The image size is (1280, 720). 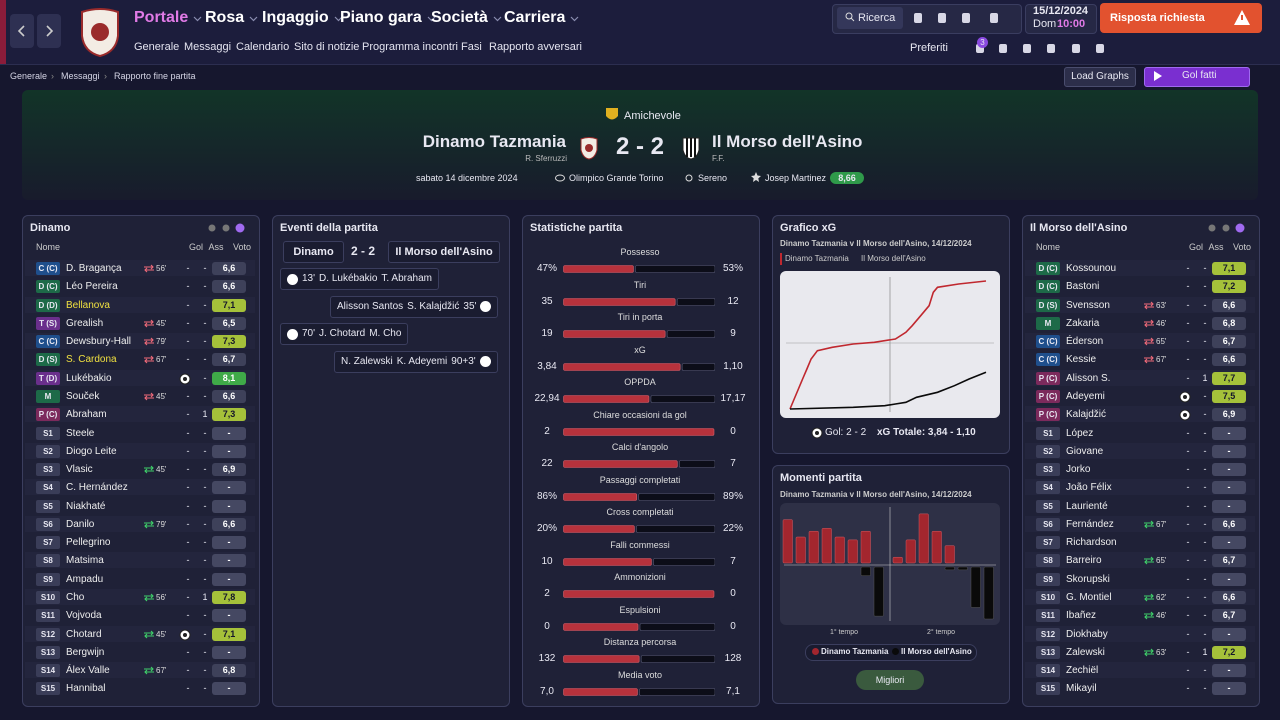 What do you see at coordinates (1048, 561) in the screenshot?
I see `position-badge: S8` at bounding box center [1048, 561].